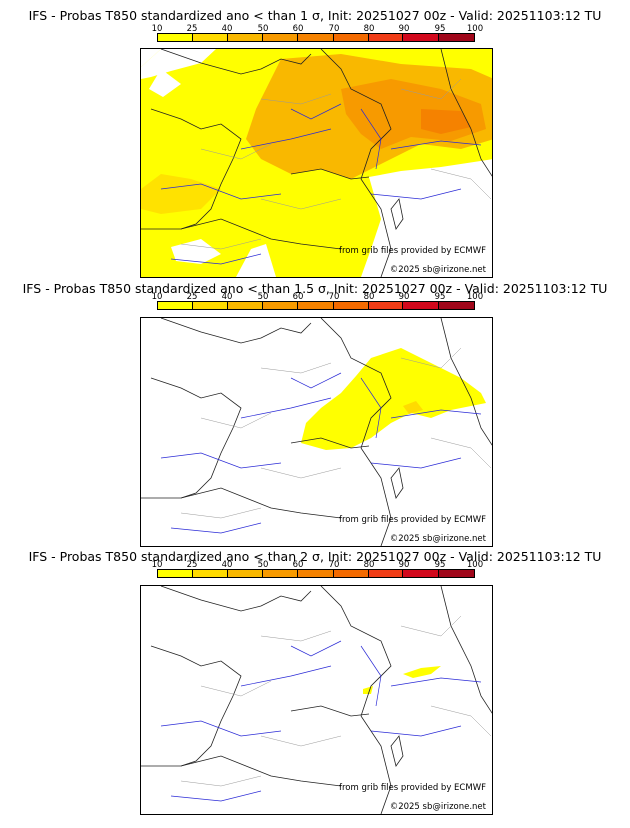  I want to click on panel-1-legend: 10 25 40 50 60 70 80 90 95 100, so click(317, 34).